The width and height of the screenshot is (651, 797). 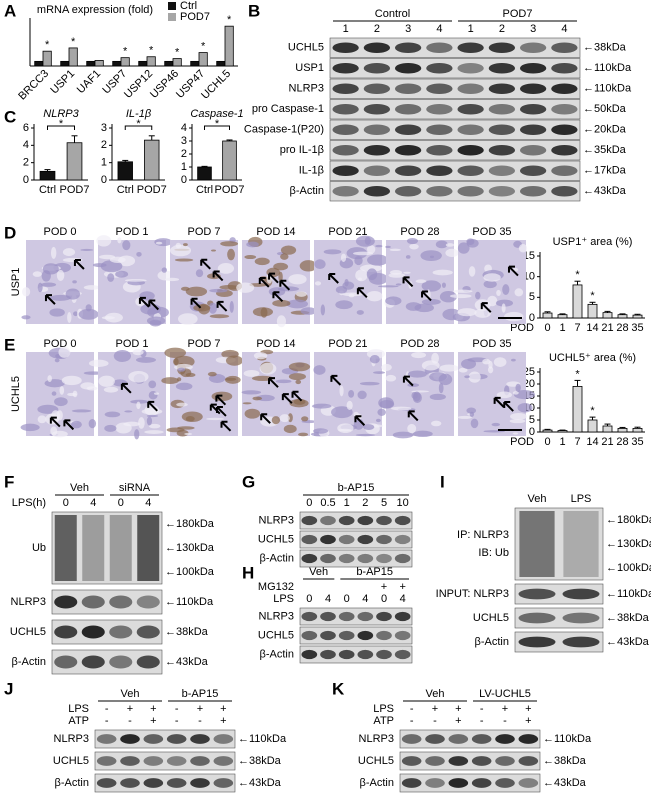 What do you see at coordinates (581, 499) in the screenshot?
I see `lane-label: LPS` at bounding box center [581, 499].